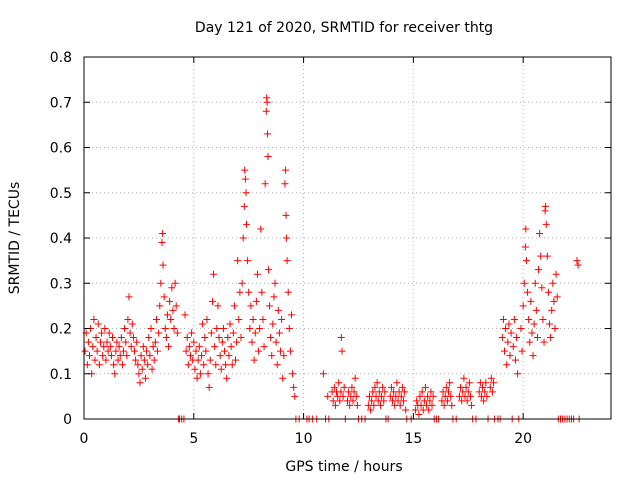 The height and width of the screenshot is (480, 640). Describe the element at coordinates (61, 330) in the screenshot. I see `y-tick-label: 0.2` at that location.